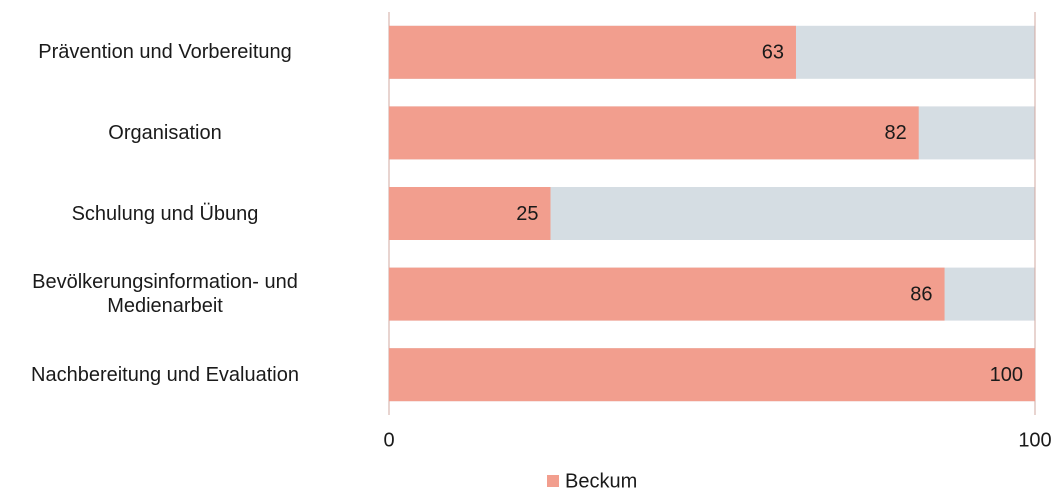 The width and height of the screenshot is (1057, 492). What do you see at coordinates (527, 214) in the screenshot?
I see `value-label: 25` at bounding box center [527, 214].